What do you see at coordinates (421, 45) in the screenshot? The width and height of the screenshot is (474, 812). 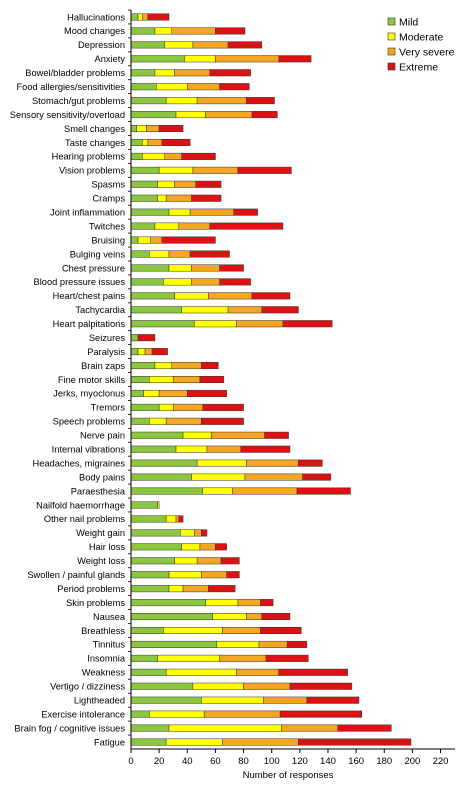 I see `legend: Mild Moderate Very severe Extreme` at bounding box center [421, 45].